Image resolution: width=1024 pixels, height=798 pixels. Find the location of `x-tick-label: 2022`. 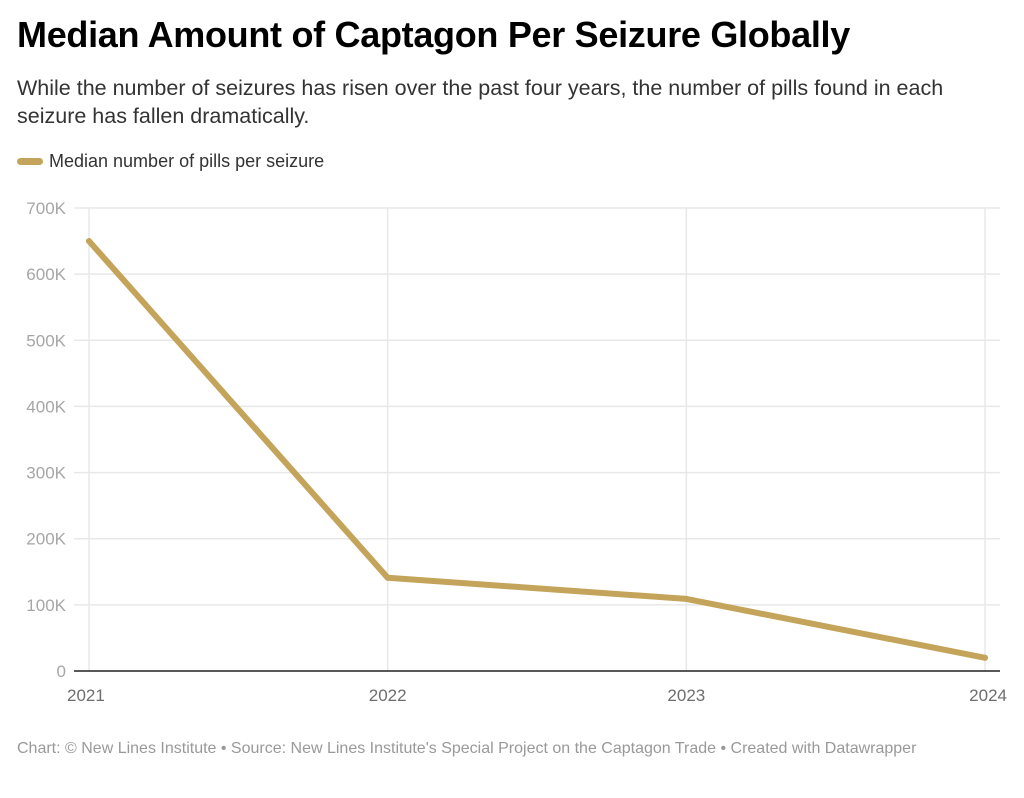

x-tick-label: 2022 is located at coordinates (388, 695).